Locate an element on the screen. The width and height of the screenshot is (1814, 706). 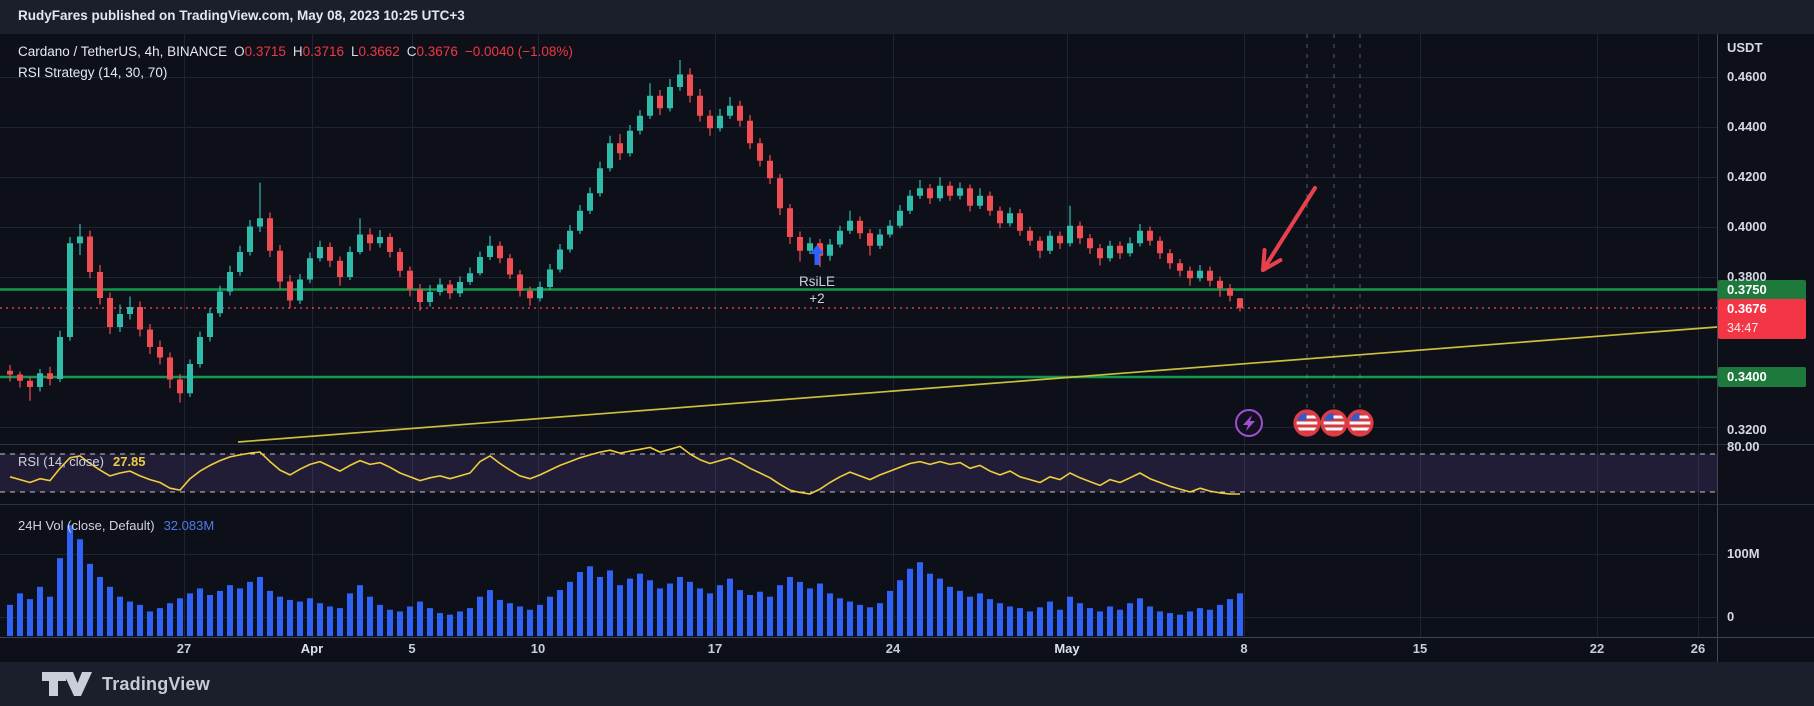
tradingview-logo-icon is located at coordinates (67, 684).